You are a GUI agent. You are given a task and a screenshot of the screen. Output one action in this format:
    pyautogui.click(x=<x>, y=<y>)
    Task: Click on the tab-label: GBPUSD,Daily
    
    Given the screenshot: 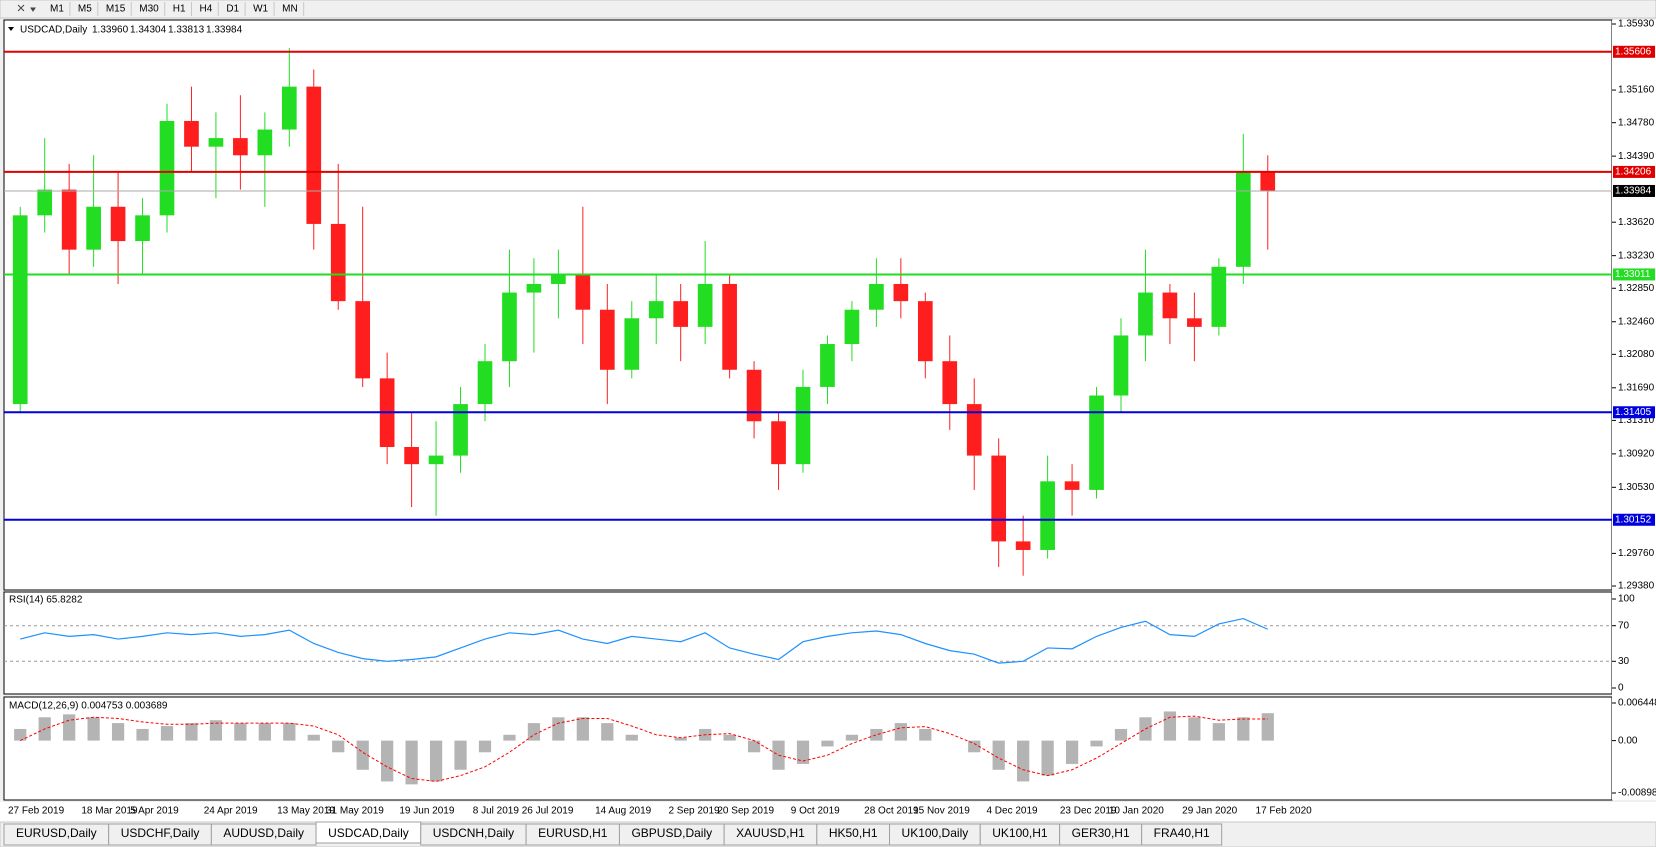 What is the action you would take?
    pyautogui.click(x=671, y=833)
    